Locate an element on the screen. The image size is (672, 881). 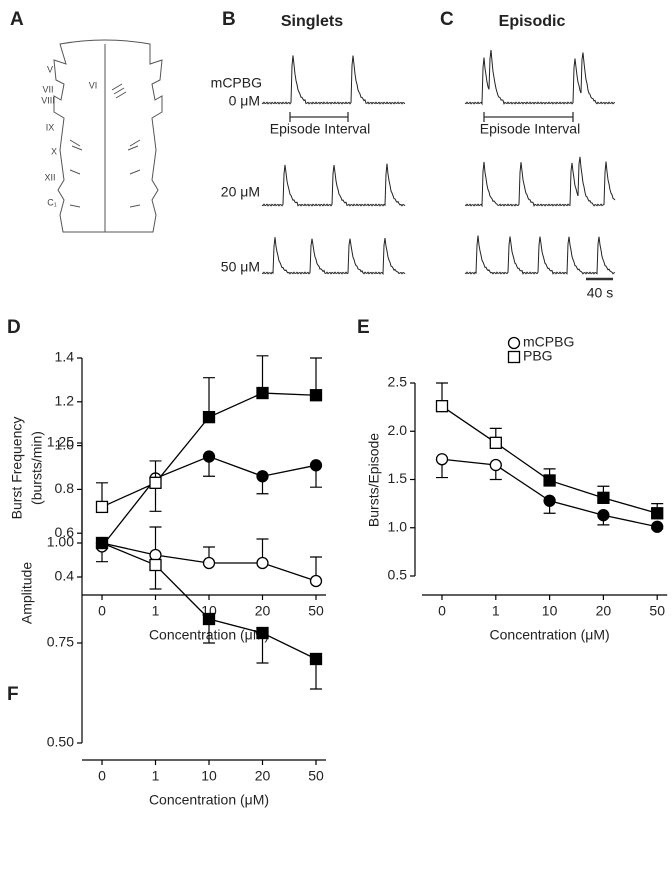
y-tick-label: 1.00 is located at coordinates (60, 542).